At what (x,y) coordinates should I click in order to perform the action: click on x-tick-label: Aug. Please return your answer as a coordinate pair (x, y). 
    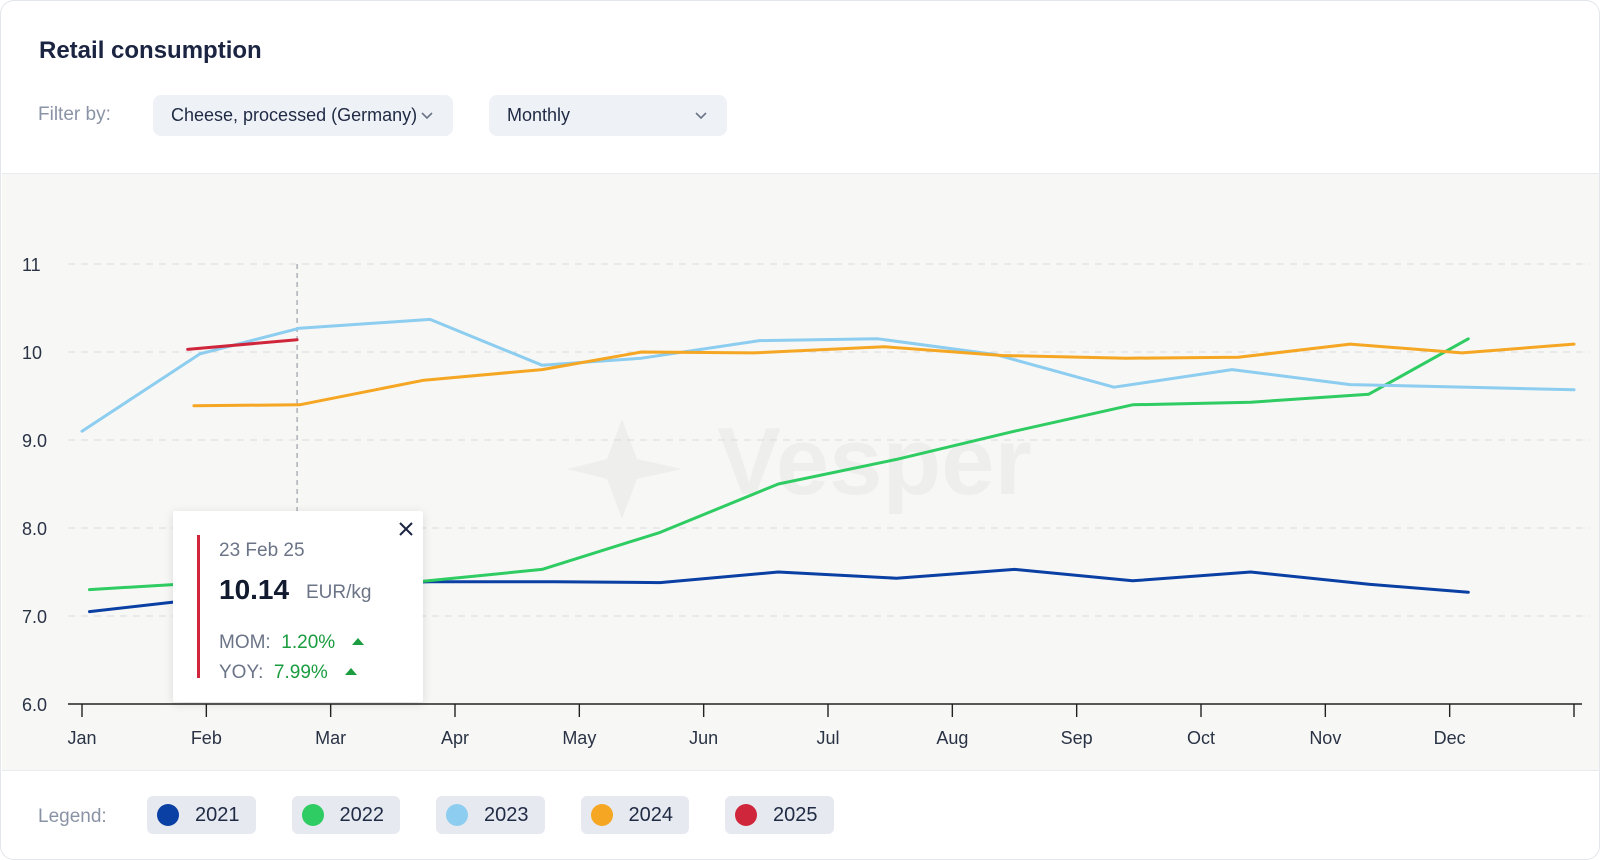
    Looking at the image, I should click on (952, 738).